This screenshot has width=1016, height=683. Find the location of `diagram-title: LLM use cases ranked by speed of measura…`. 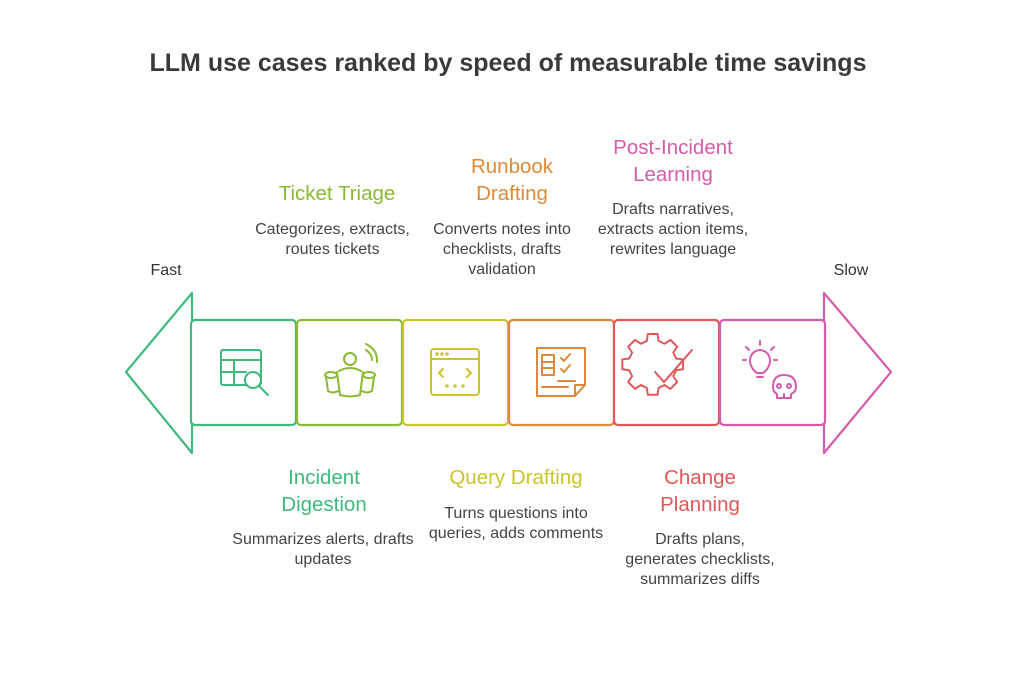

diagram-title: LLM use cases ranked by speed of measura… is located at coordinates (508, 63).